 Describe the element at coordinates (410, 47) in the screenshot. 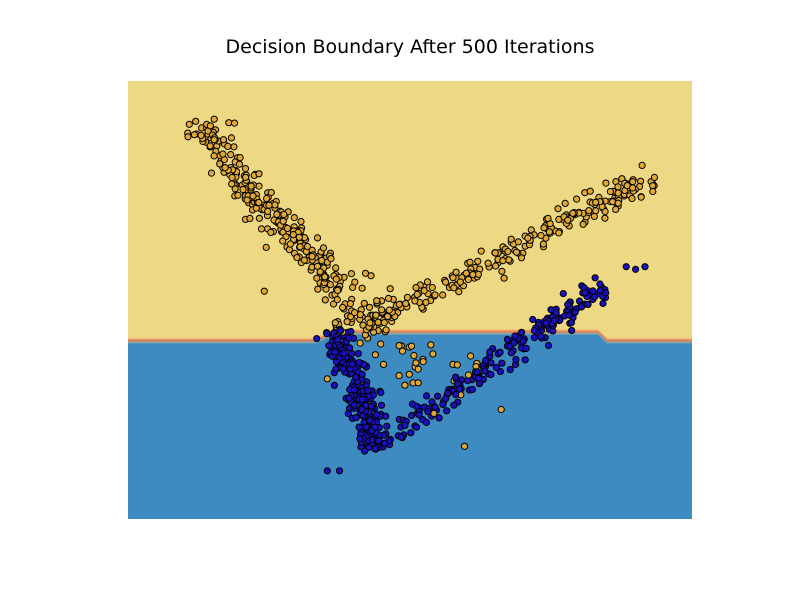

I see `chart-title: Decision Boundary After 500 Iterations` at that location.